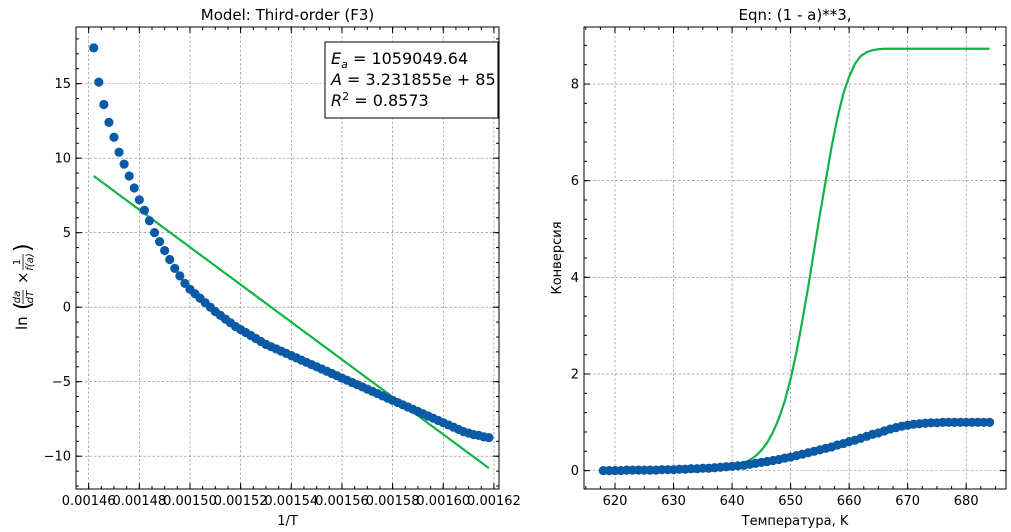 Image resolution: width=1011 pixels, height=532 pixels. What do you see at coordinates (557, 257) in the screenshot?
I see `y-axis-label: Конверсия` at bounding box center [557, 257].